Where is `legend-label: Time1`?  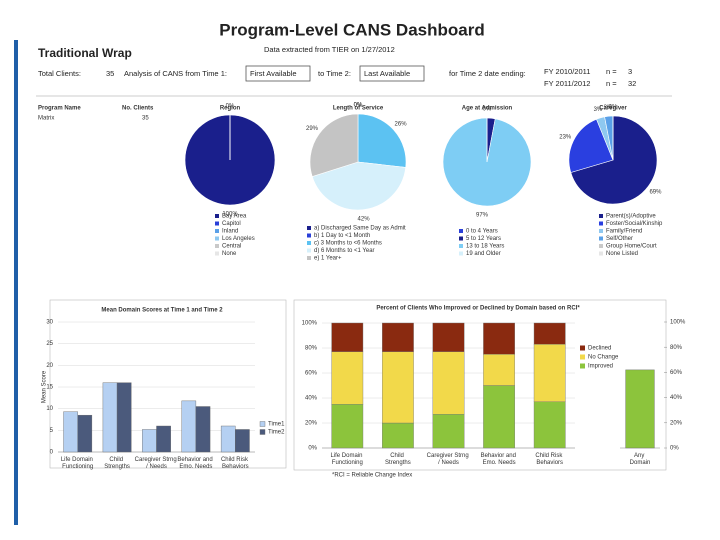 legend-label: Time1 is located at coordinates (276, 425).